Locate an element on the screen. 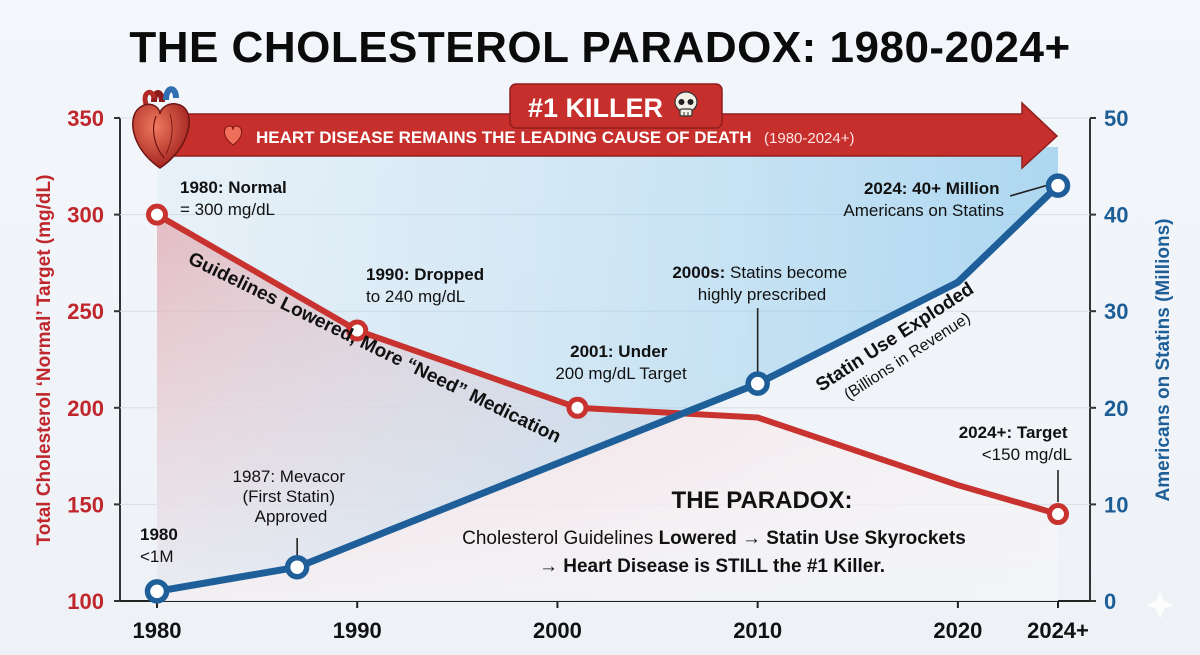 This screenshot has width=1200, height=655. right-tick-label: 0 is located at coordinates (1110, 601).